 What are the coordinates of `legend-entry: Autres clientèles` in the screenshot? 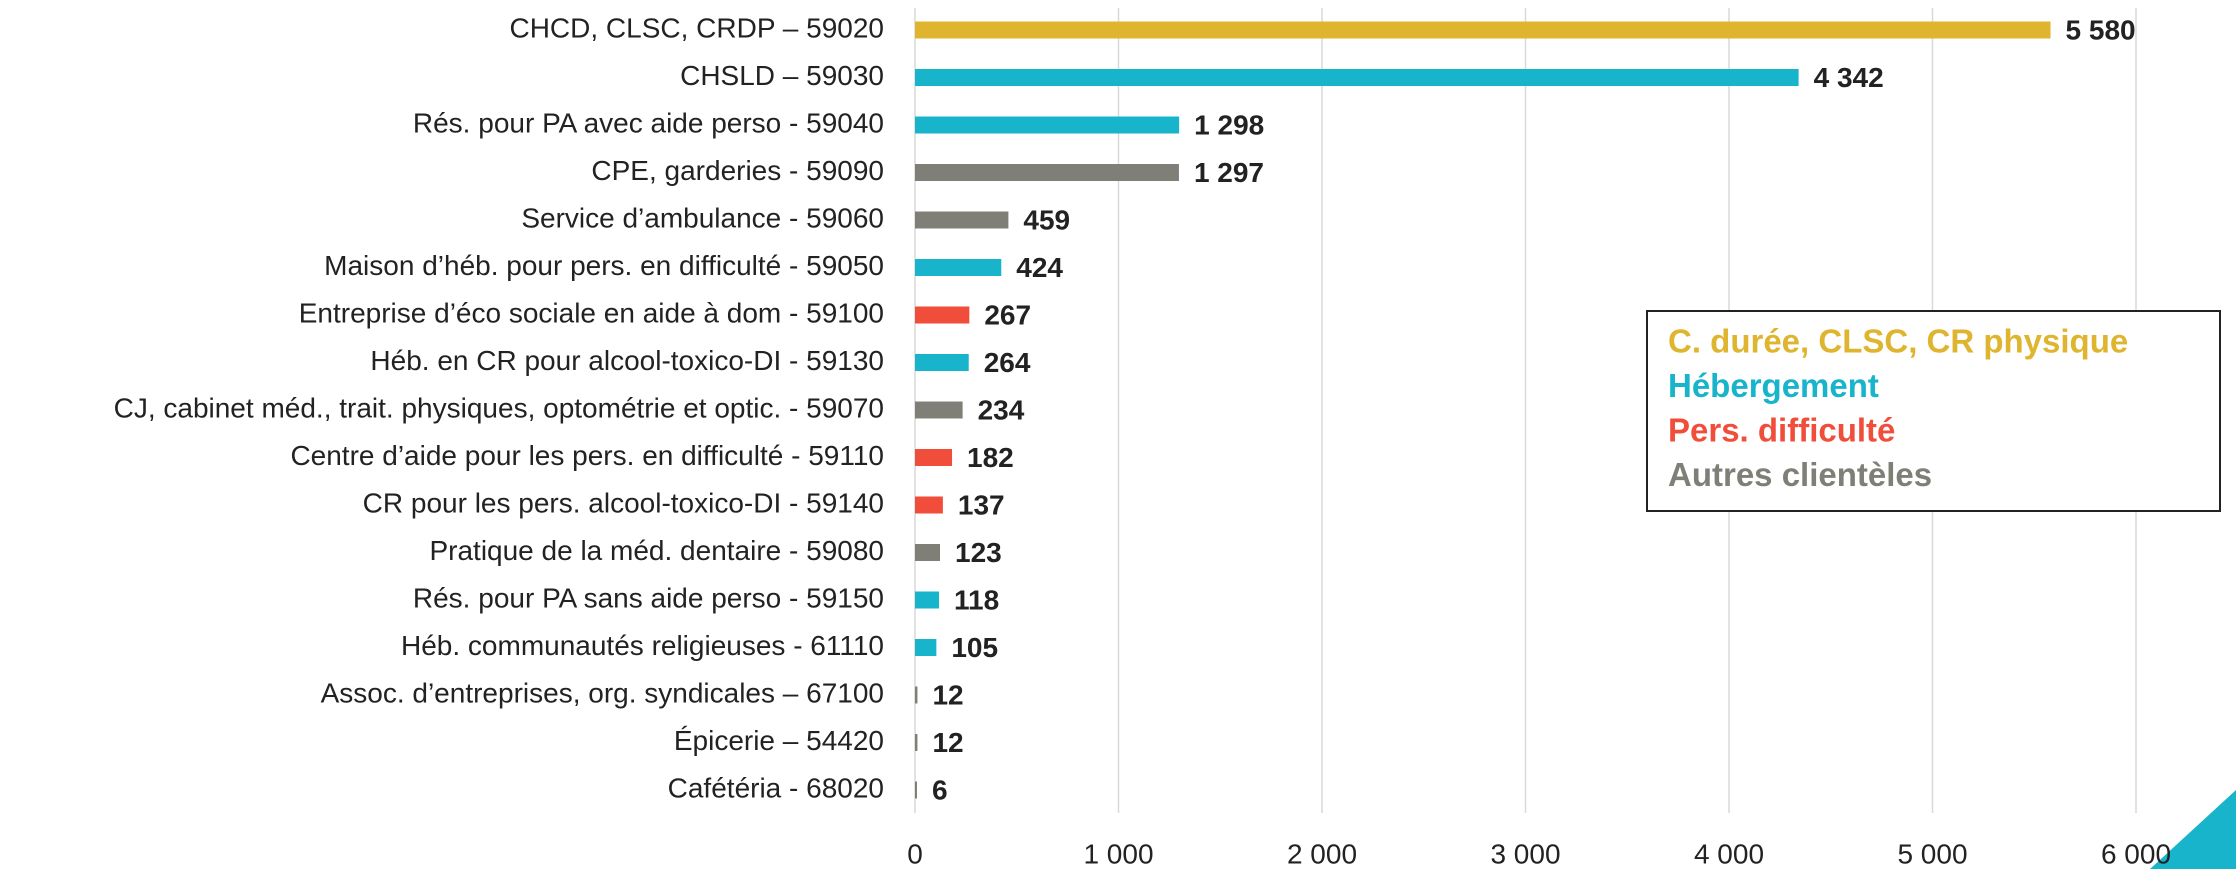 It's located at (1800, 474).